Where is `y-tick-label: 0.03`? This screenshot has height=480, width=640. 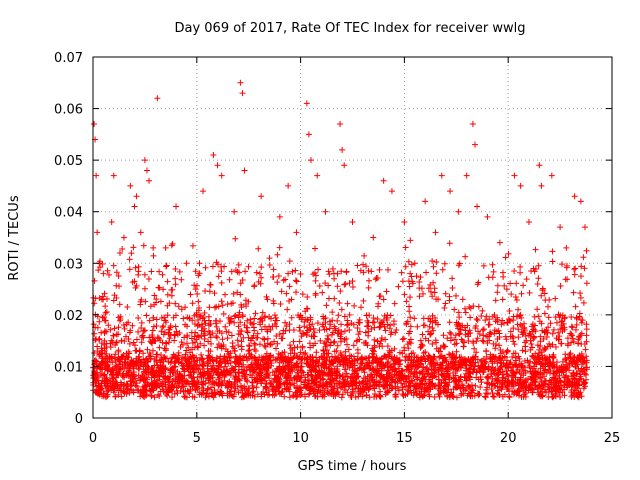 y-tick-label: 0.03 is located at coordinates (68, 264).